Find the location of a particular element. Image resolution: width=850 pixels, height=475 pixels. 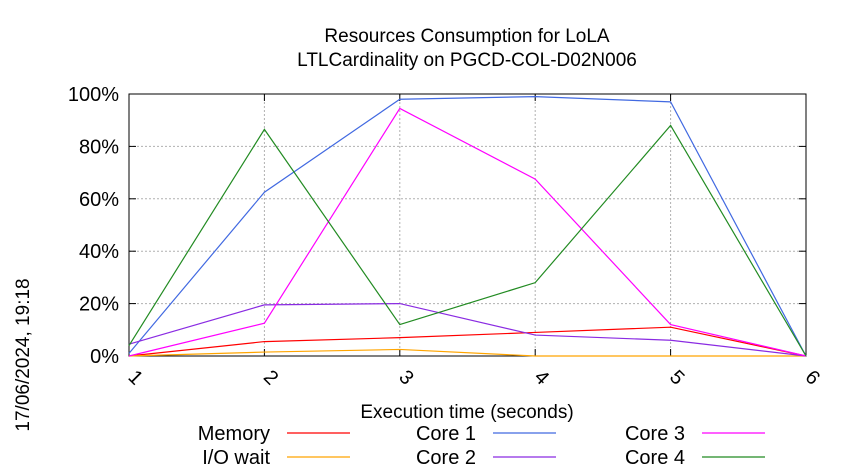

x-tick-label: 6 is located at coordinates (812, 377).